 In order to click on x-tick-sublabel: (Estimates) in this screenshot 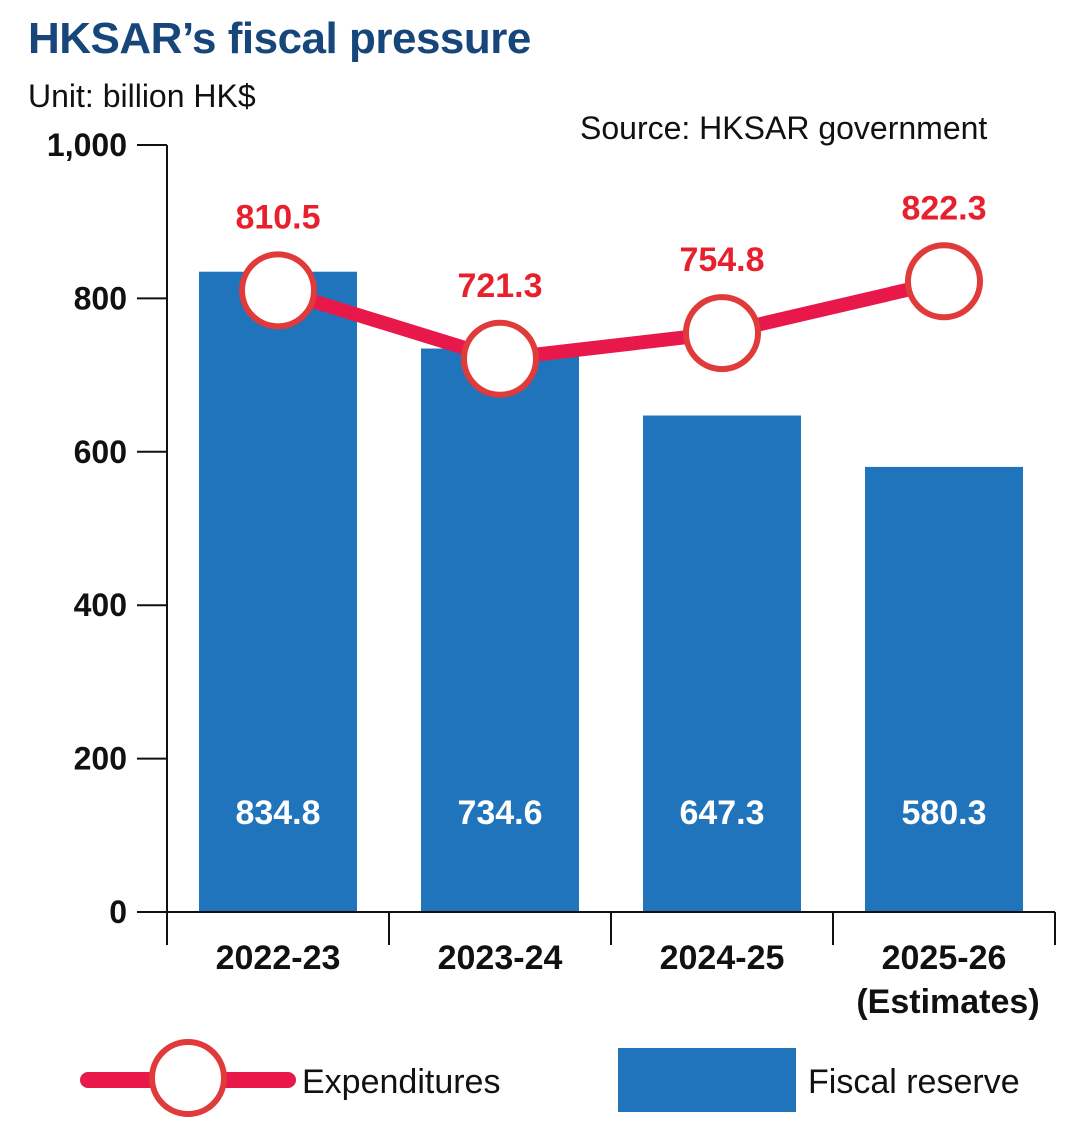, I will do `click(947, 1002)`.